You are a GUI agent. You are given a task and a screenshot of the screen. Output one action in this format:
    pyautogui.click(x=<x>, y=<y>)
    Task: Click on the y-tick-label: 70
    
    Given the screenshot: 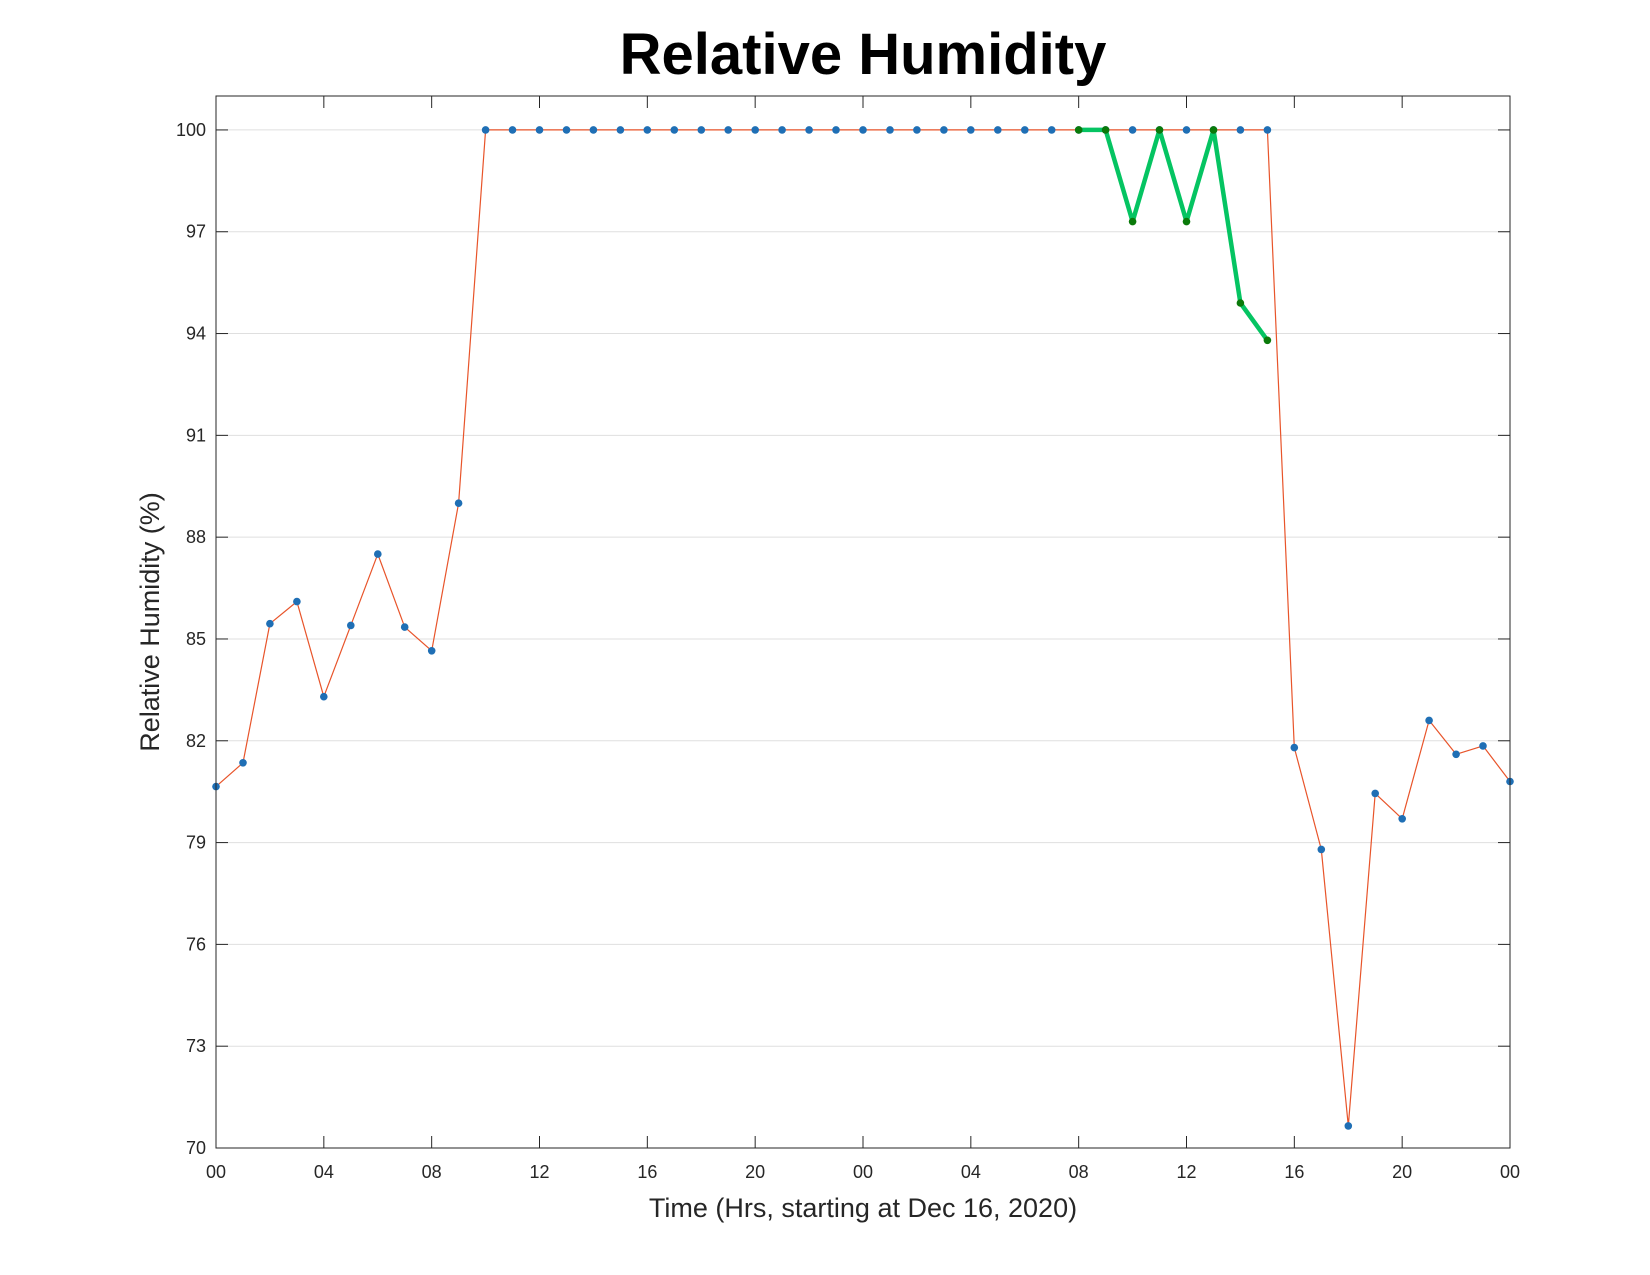 What is the action you would take?
    pyautogui.click(x=196, y=1148)
    